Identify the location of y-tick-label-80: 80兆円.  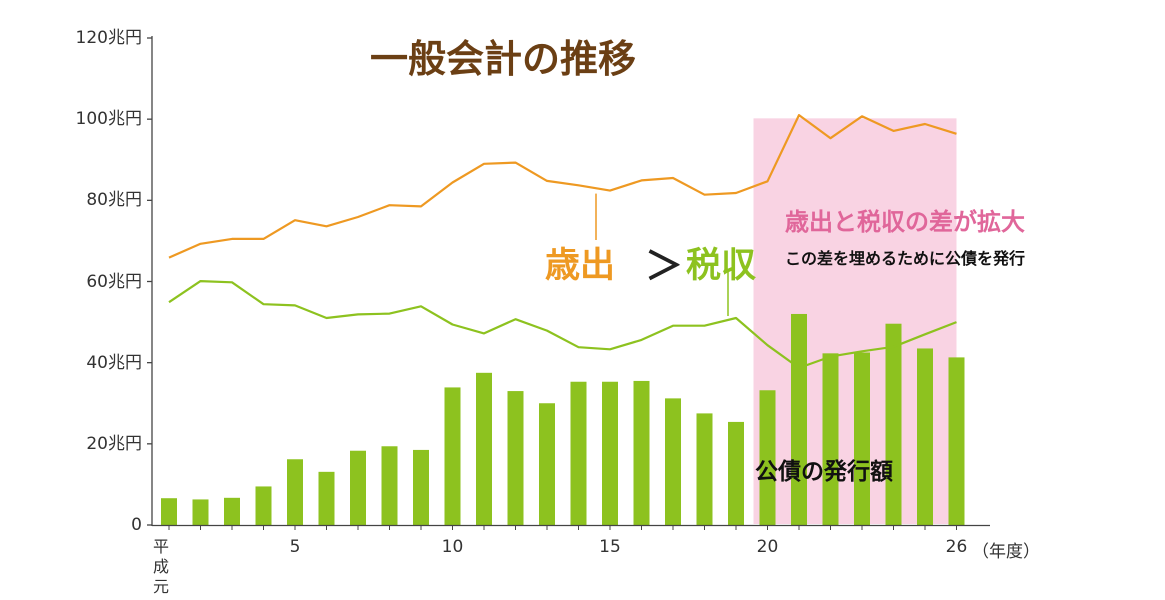
(114, 200).